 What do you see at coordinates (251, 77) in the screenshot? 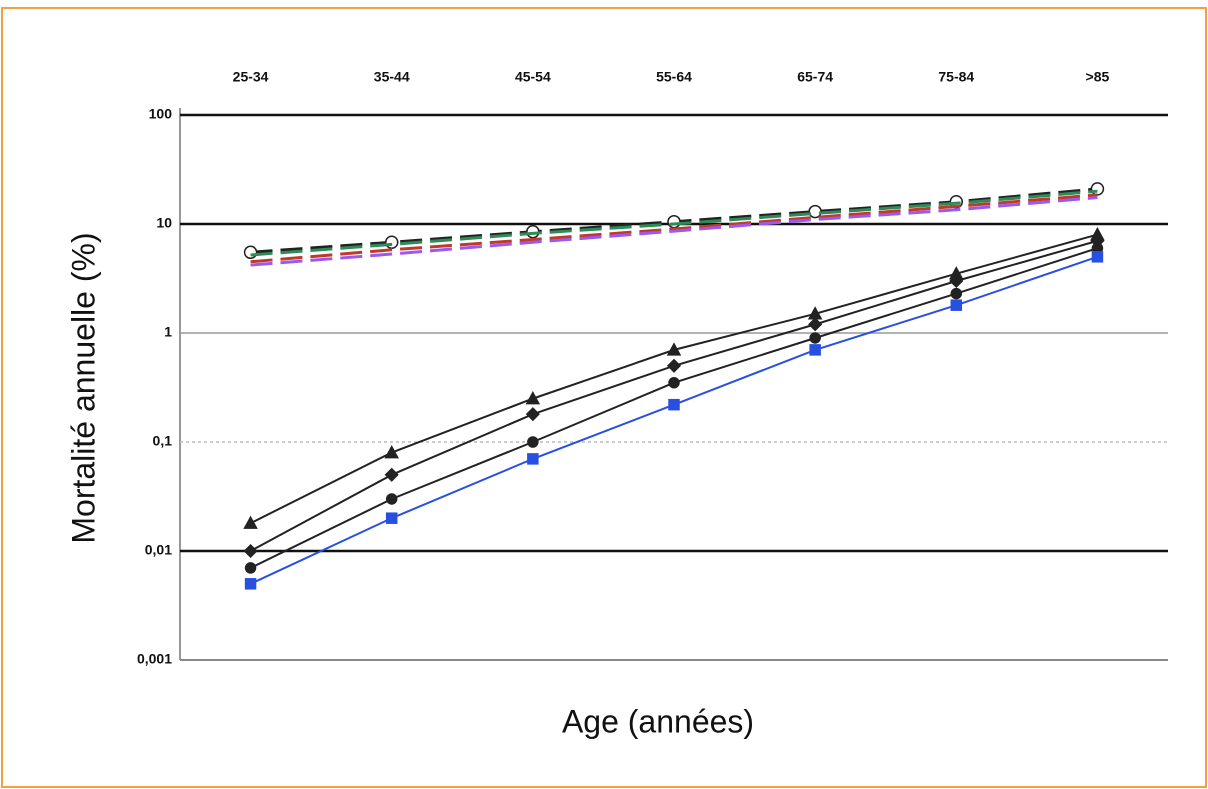
I see `x-tick-label: 25-34` at bounding box center [251, 77].